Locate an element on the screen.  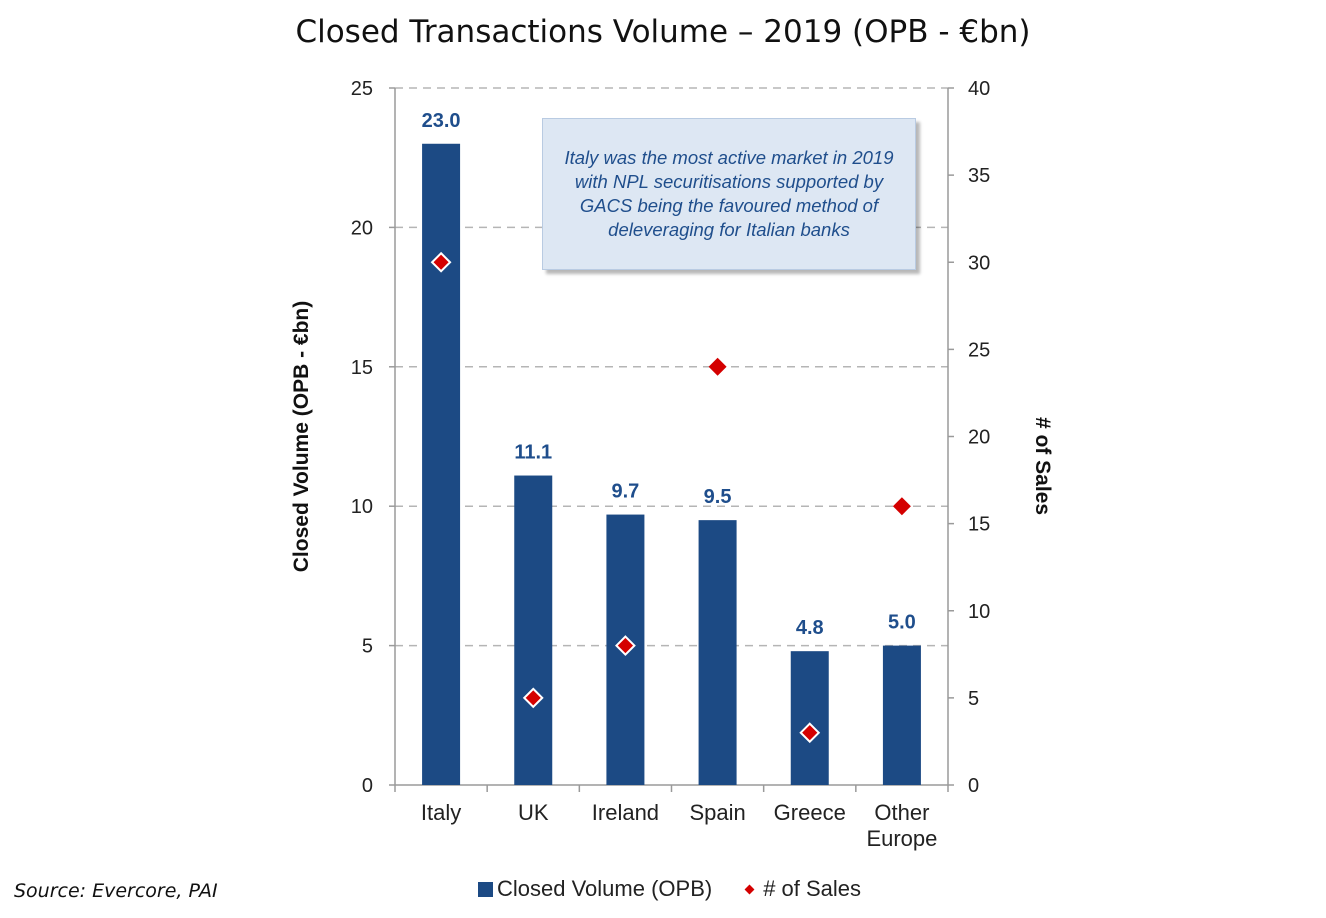
left-tick-label: 5 is located at coordinates (367, 647).